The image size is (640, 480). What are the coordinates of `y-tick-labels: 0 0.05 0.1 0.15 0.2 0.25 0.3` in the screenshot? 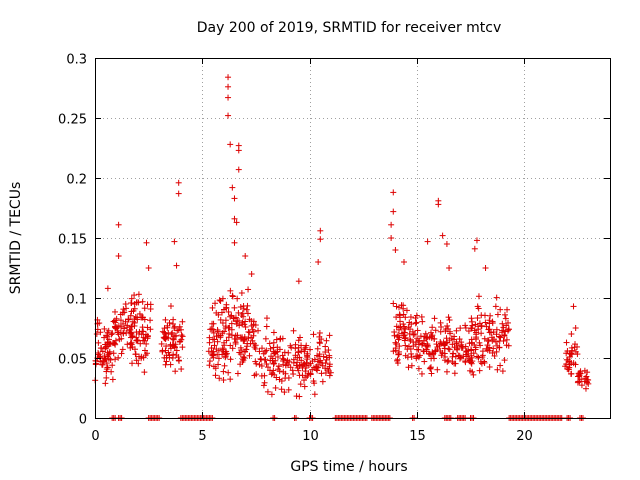 It's located at (72, 240).